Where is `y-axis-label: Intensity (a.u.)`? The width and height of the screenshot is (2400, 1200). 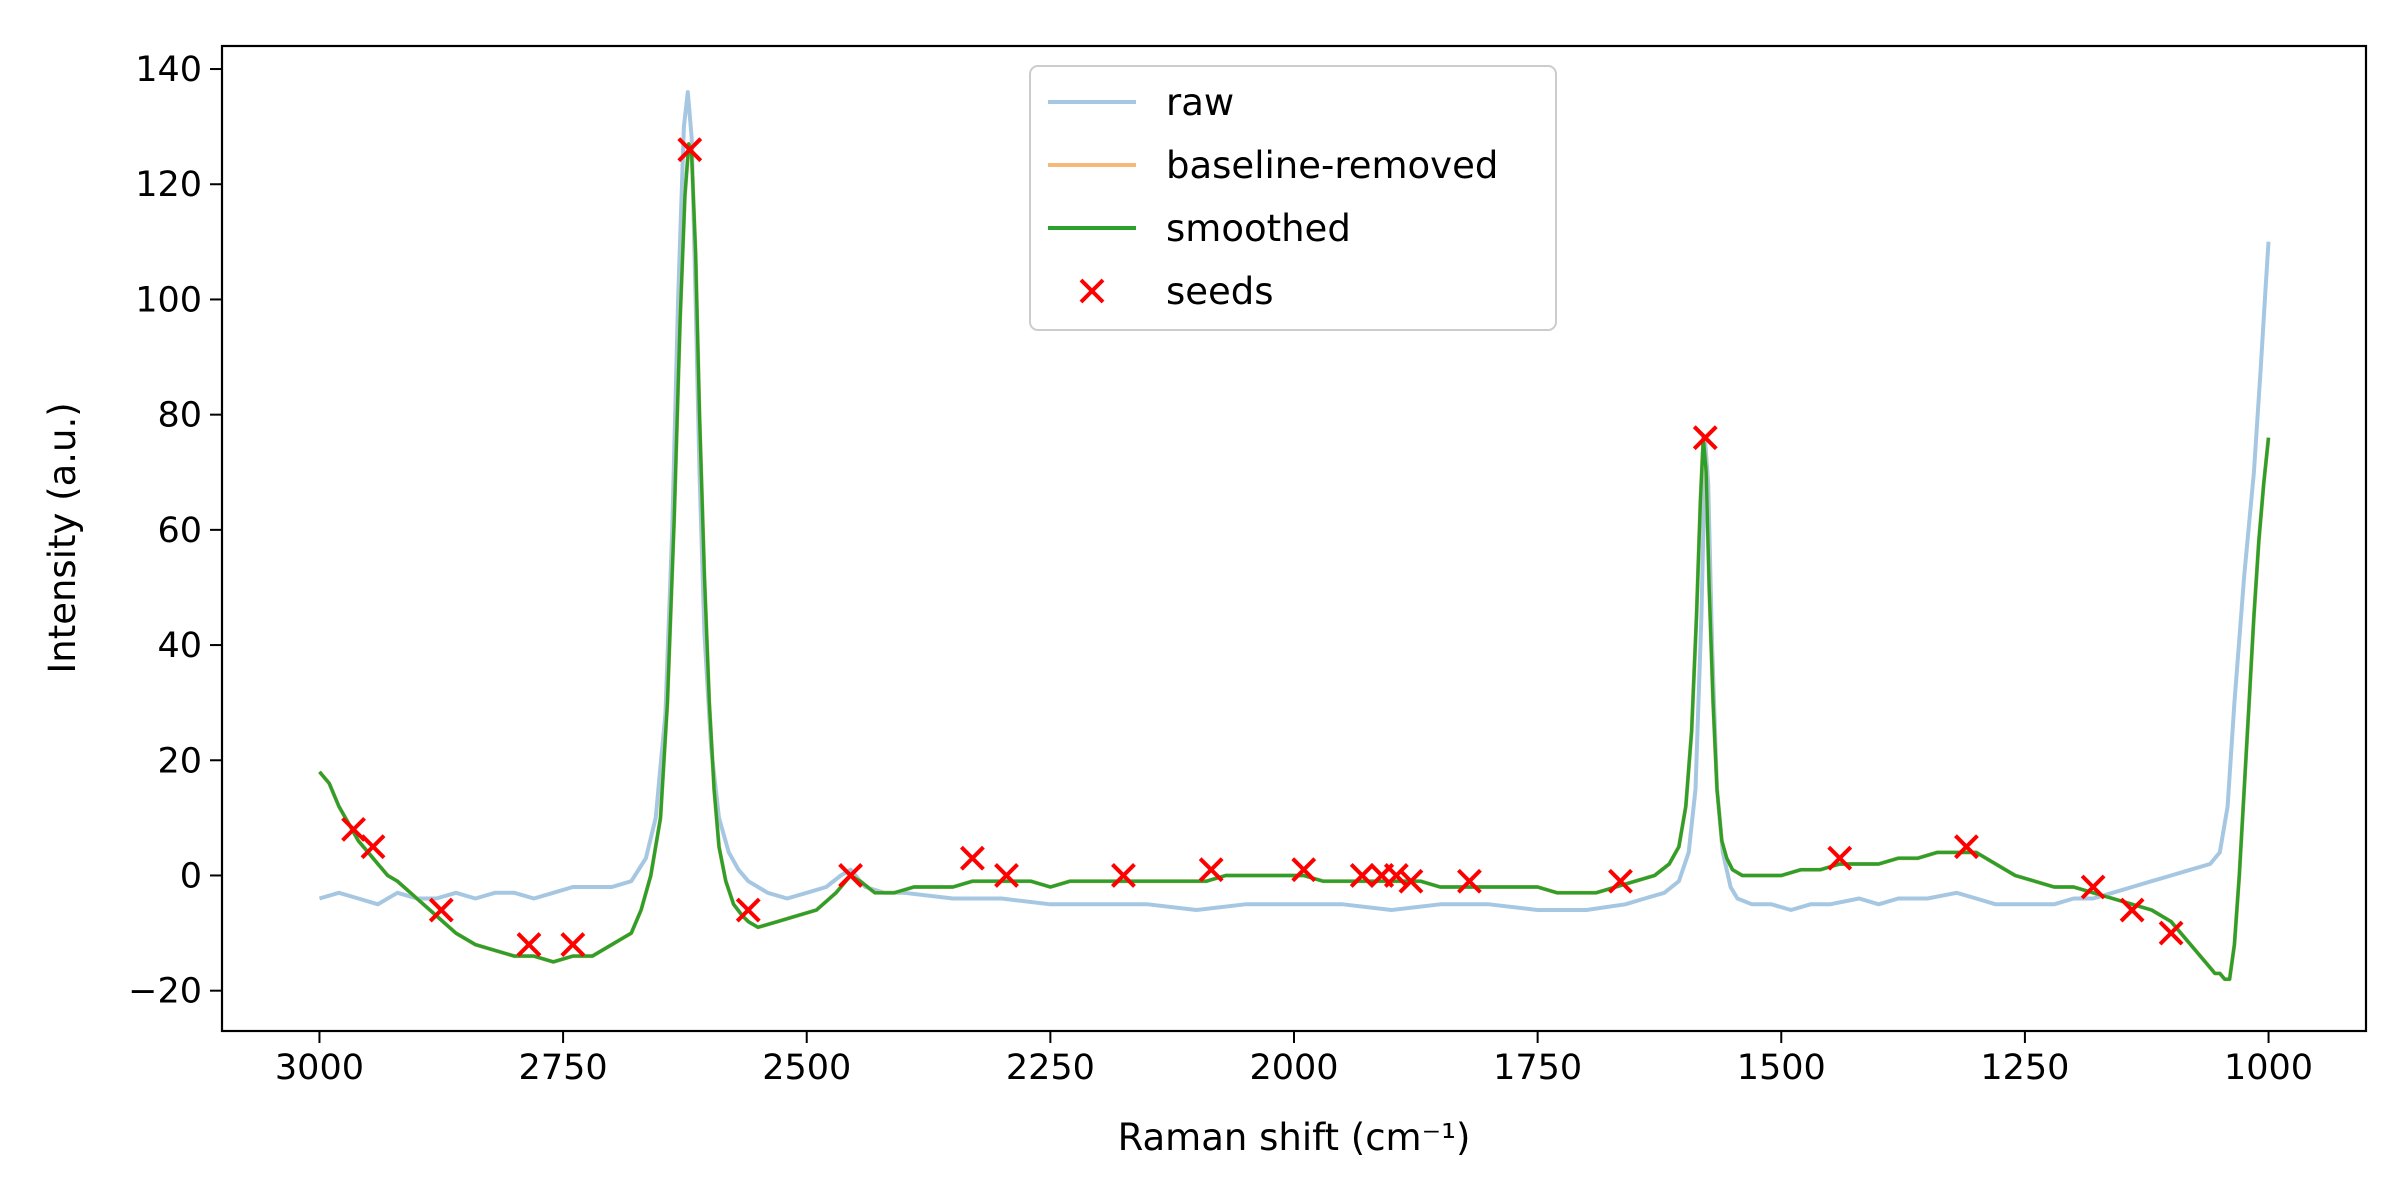 y-axis-label: Intensity (a.u.) is located at coordinates (62, 537).